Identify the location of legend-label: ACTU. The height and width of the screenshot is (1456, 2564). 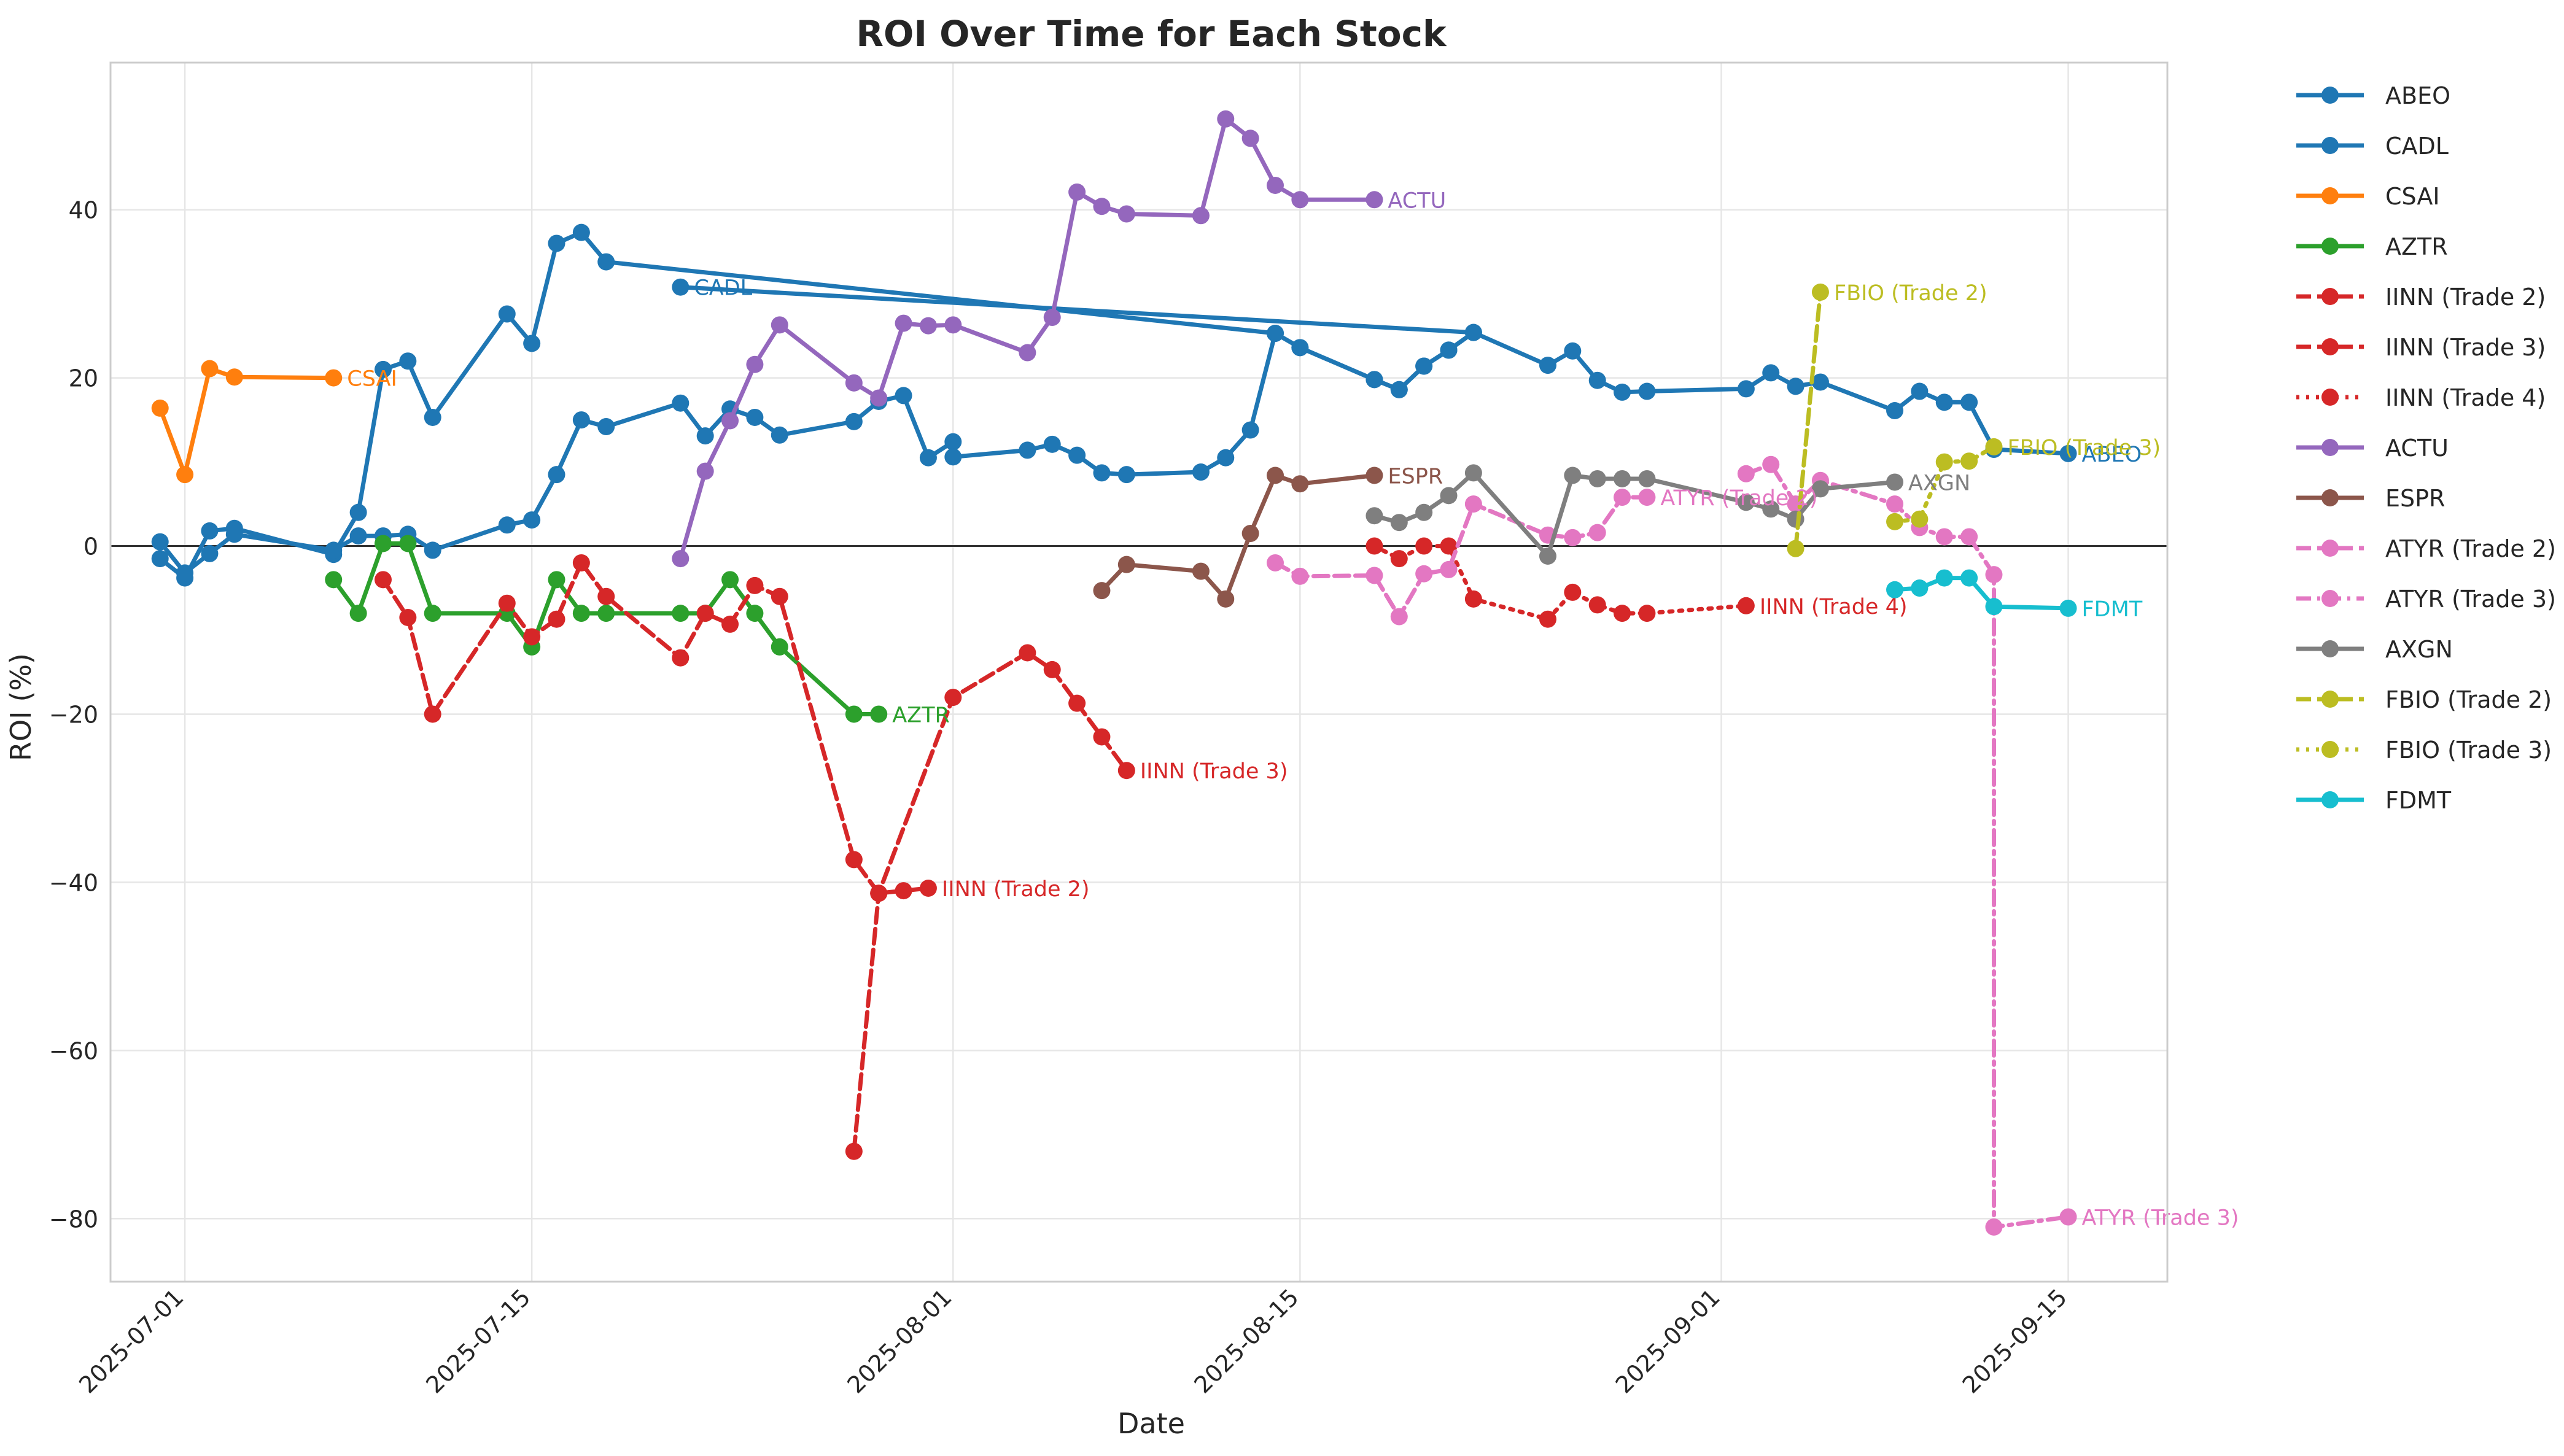
(2417, 449).